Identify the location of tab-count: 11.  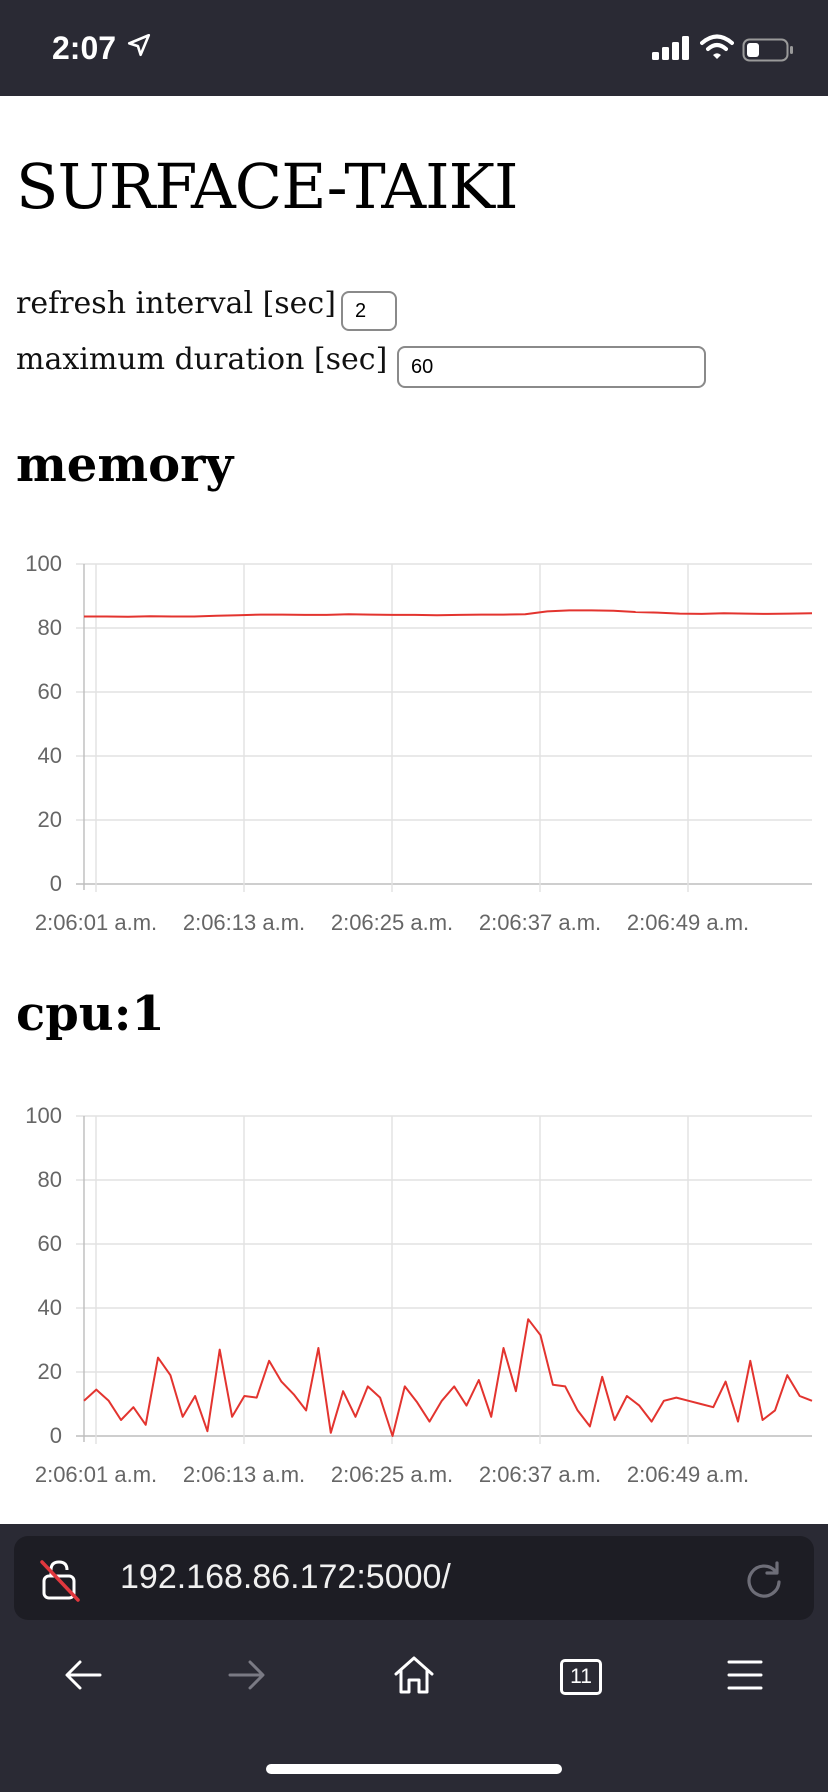
(581, 1677).